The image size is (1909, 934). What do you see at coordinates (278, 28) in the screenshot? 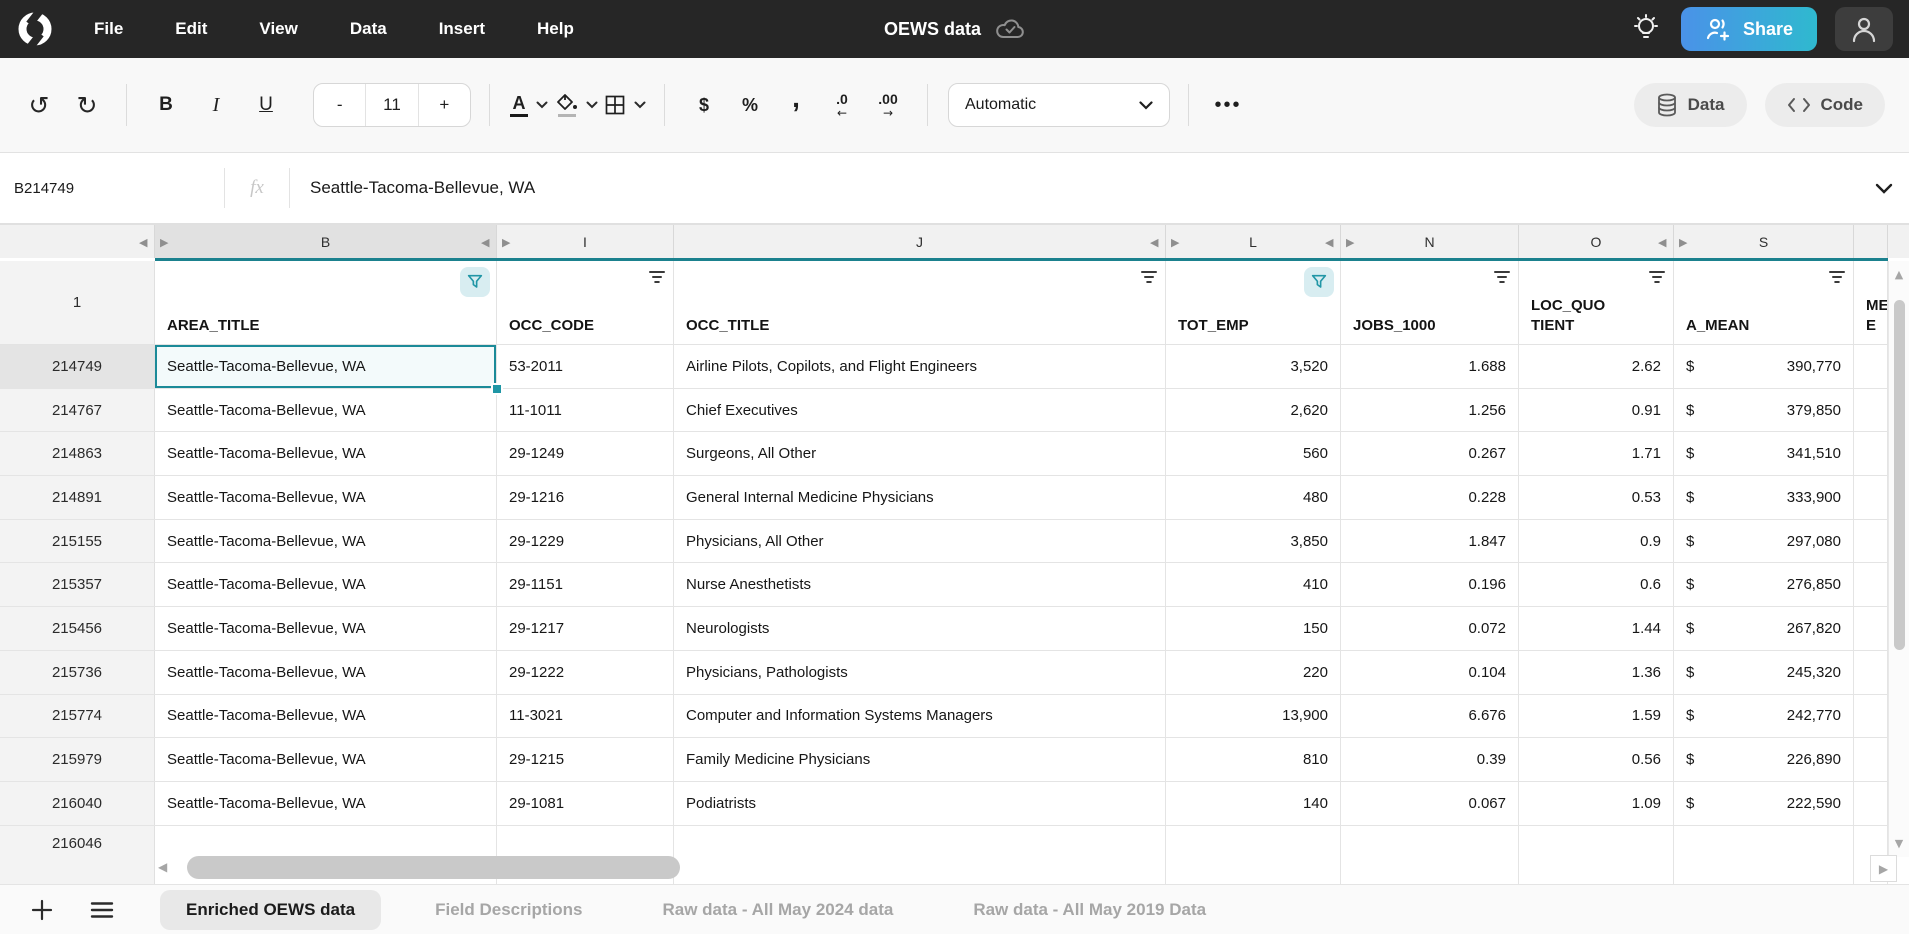
I see `menu-view: View` at bounding box center [278, 28].